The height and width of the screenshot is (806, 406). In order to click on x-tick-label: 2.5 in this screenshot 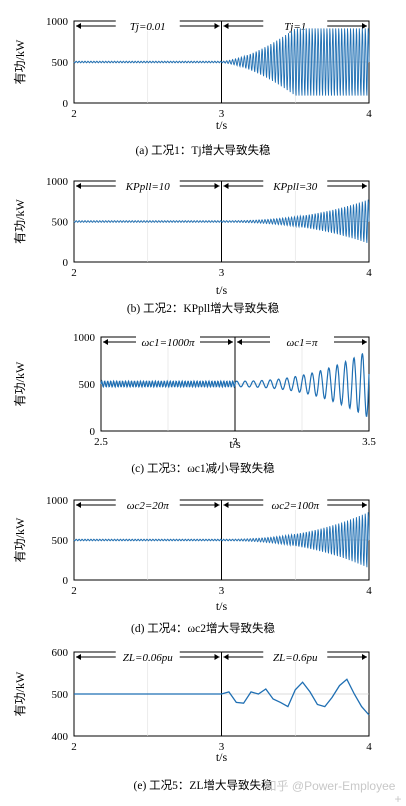, I will do `click(101, 442)`.